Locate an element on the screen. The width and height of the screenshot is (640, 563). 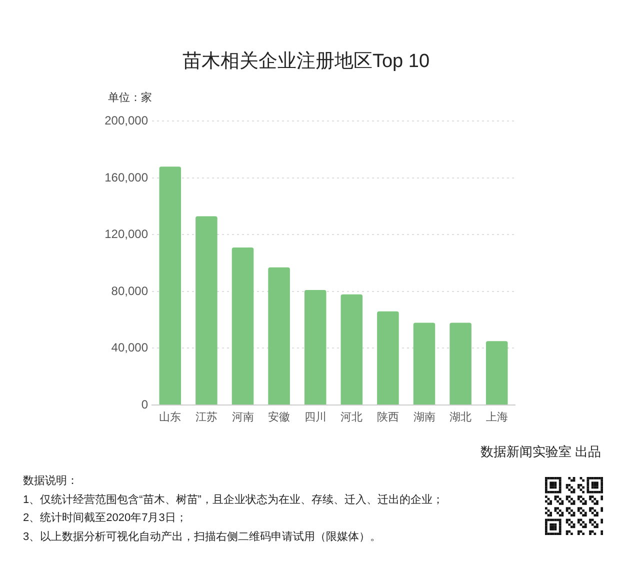
x-tick-label: 四川 is located at coordinates (315, 417).